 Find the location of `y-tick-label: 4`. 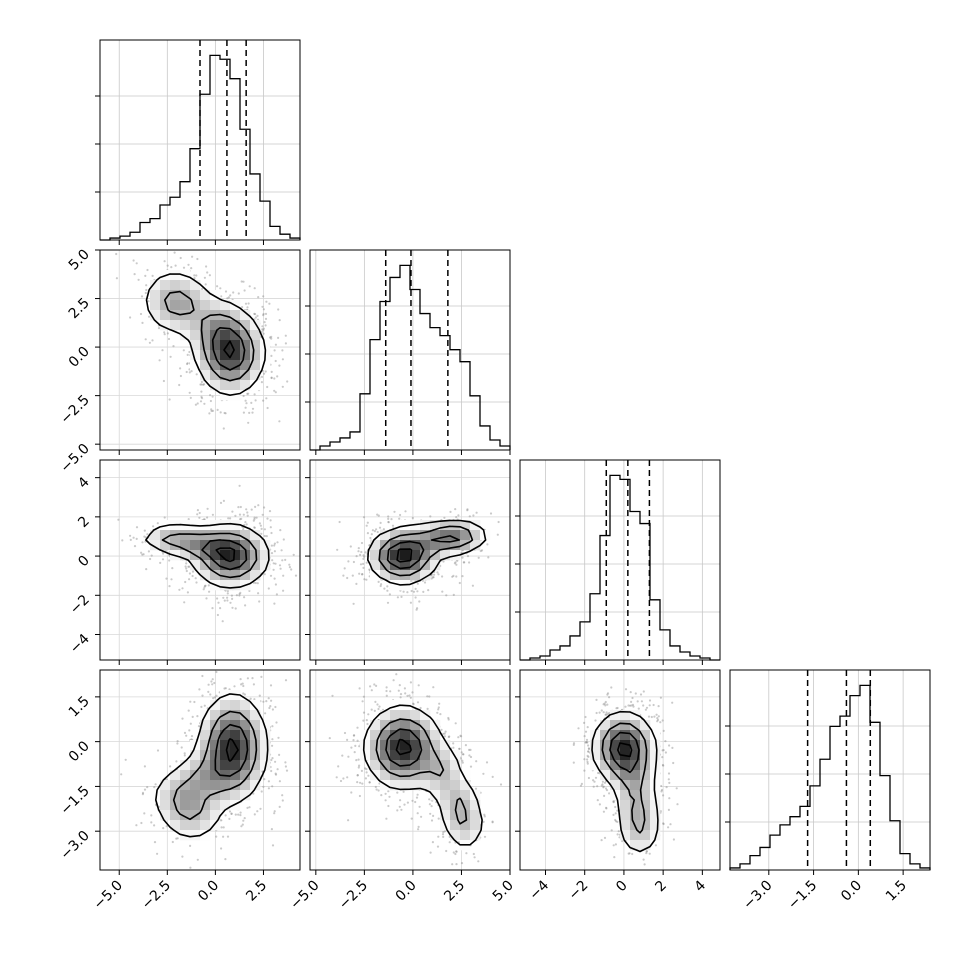

y-tick-label: 4 is located at coordinates (84, 483).